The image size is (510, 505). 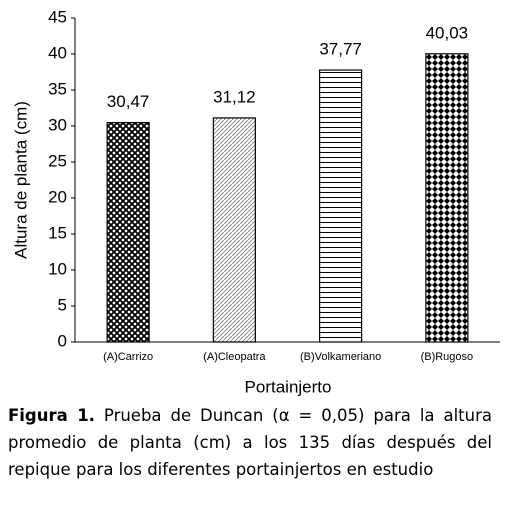 What do you see at coordinates (57, 196) in the screenshot?
I see `y-tick-label: 20` at bounding box center [57, 196].